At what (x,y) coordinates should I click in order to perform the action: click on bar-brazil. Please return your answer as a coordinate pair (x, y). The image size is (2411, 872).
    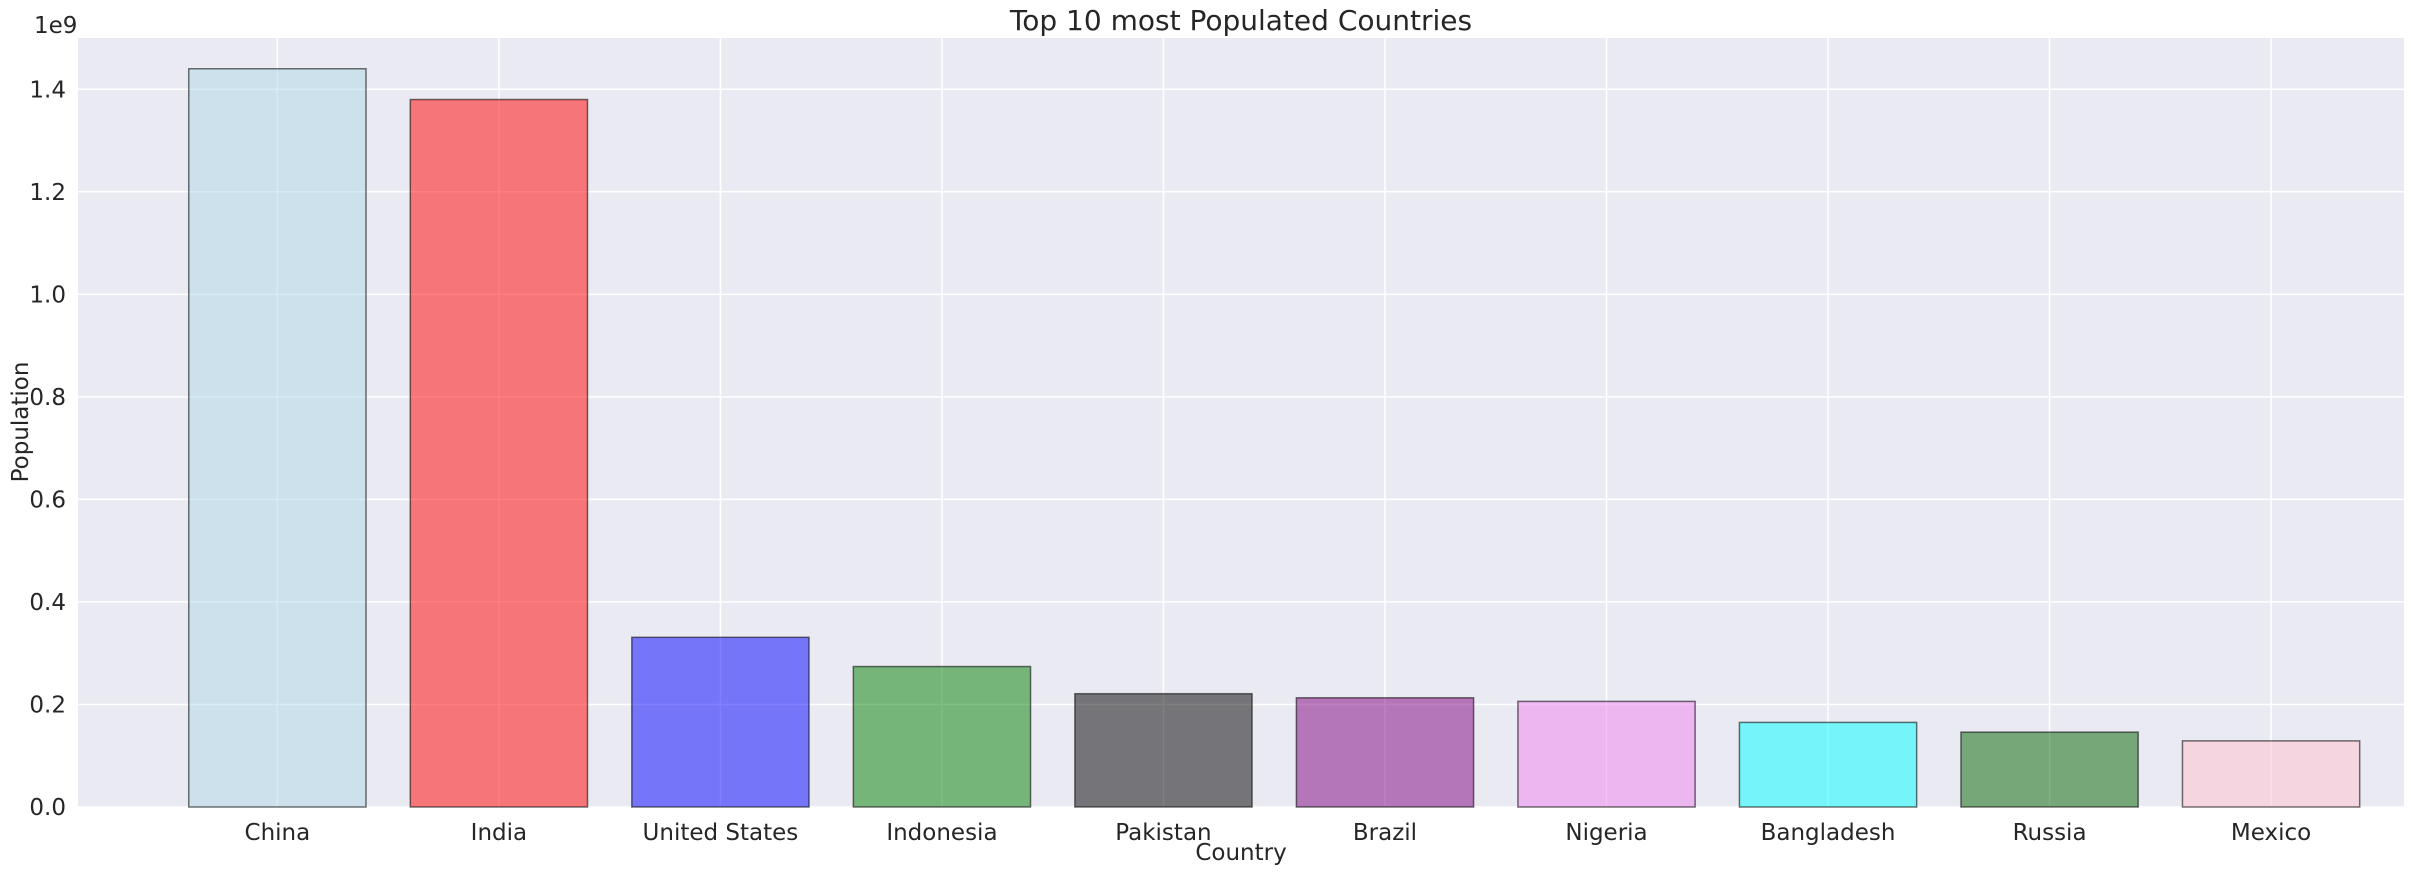
    Looking at the image, I should click on (1385, 752).